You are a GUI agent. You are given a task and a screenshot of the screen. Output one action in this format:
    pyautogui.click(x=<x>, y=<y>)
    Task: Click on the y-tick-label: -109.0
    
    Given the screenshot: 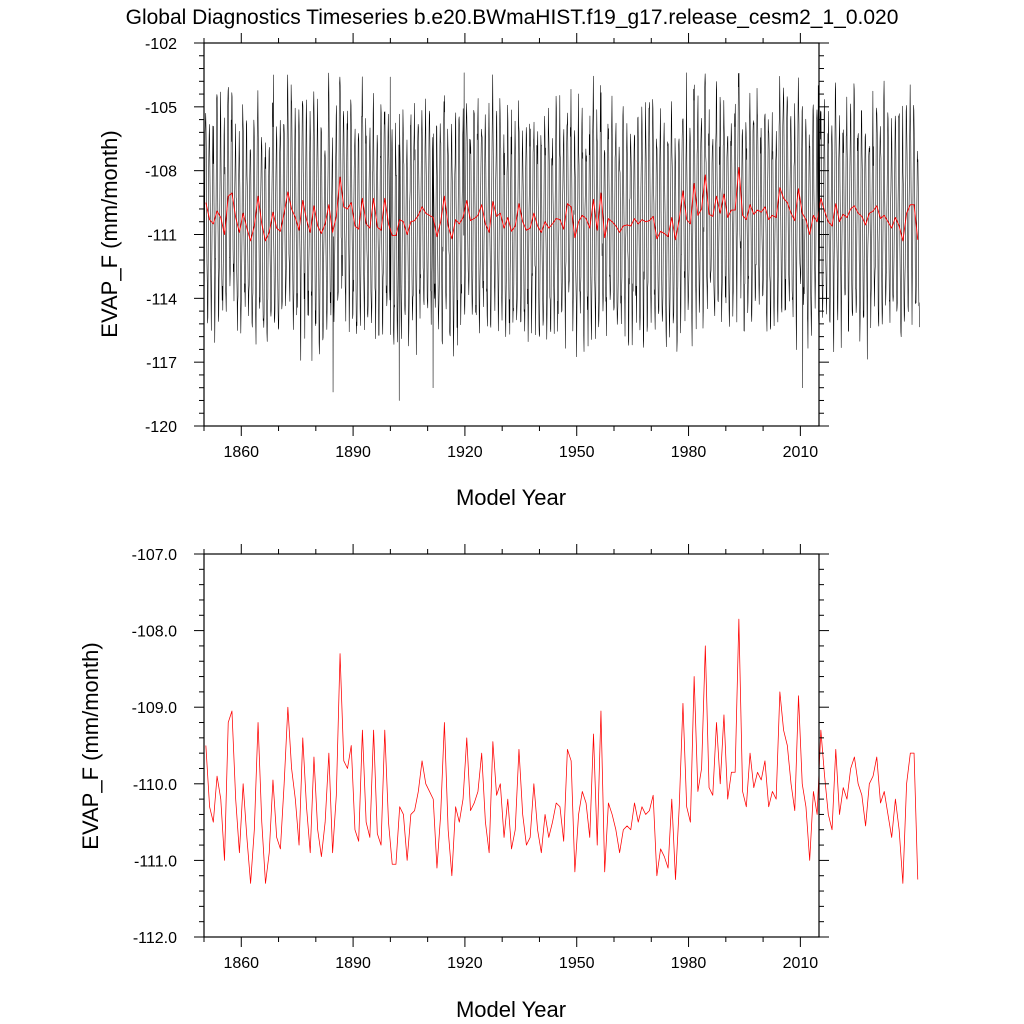 What is the action you would take?
    pyautogui.click(x=154, y=708)
    